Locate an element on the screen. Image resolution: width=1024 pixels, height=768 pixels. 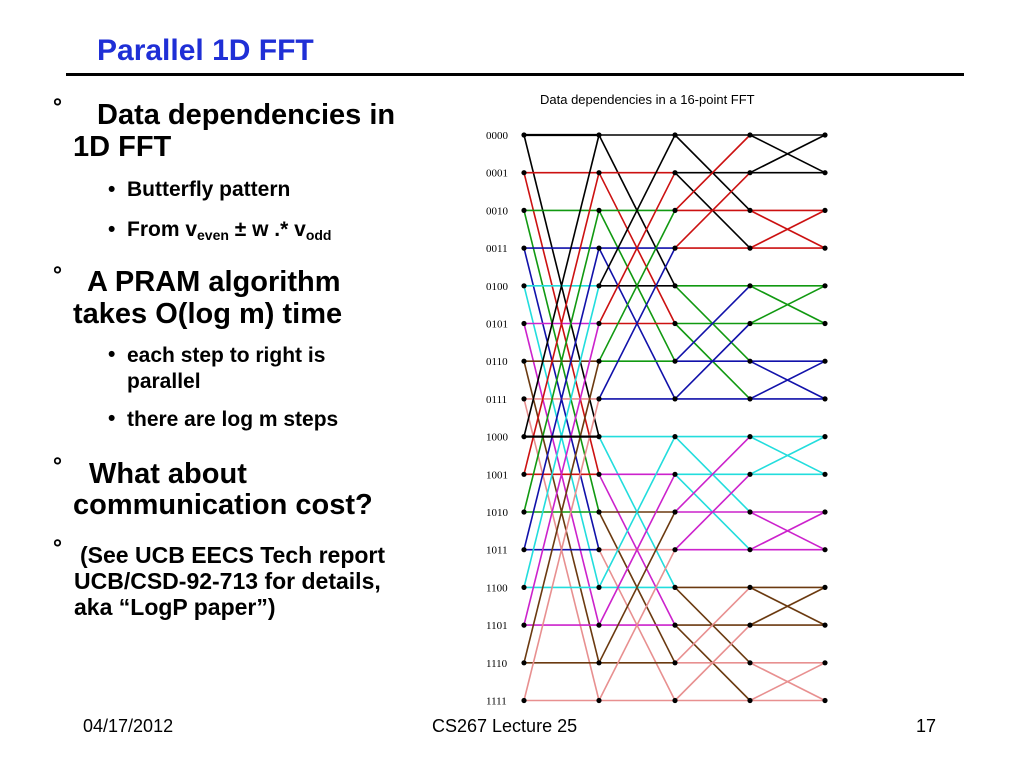
sub-bullet-log-steps: there are log m steps is located at coordinates (233, 419).